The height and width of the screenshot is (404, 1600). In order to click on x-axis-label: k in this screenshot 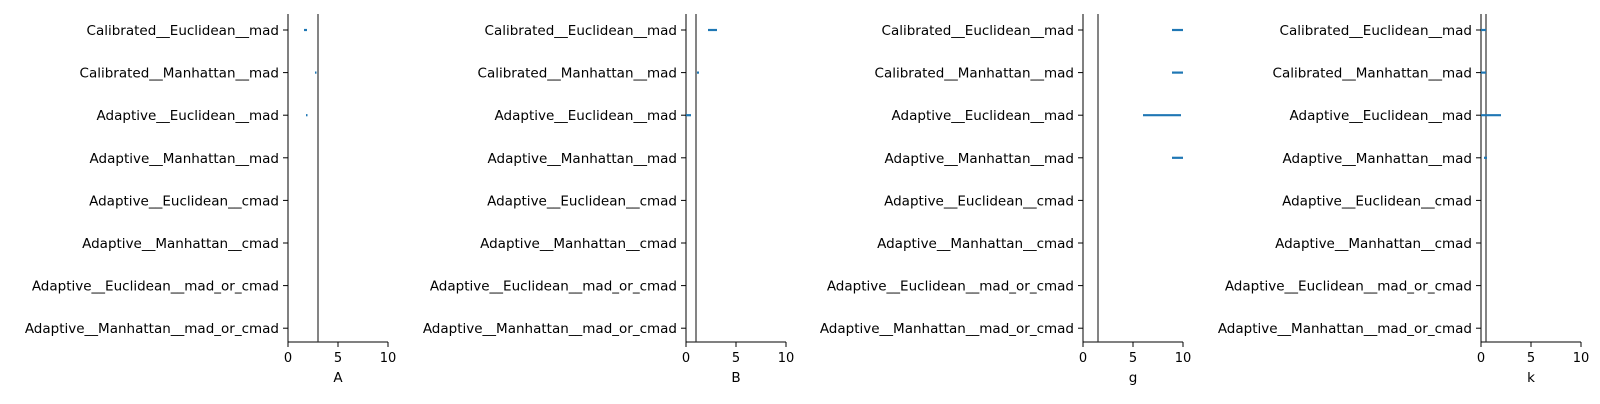, I will do `click(1531, 378)`.